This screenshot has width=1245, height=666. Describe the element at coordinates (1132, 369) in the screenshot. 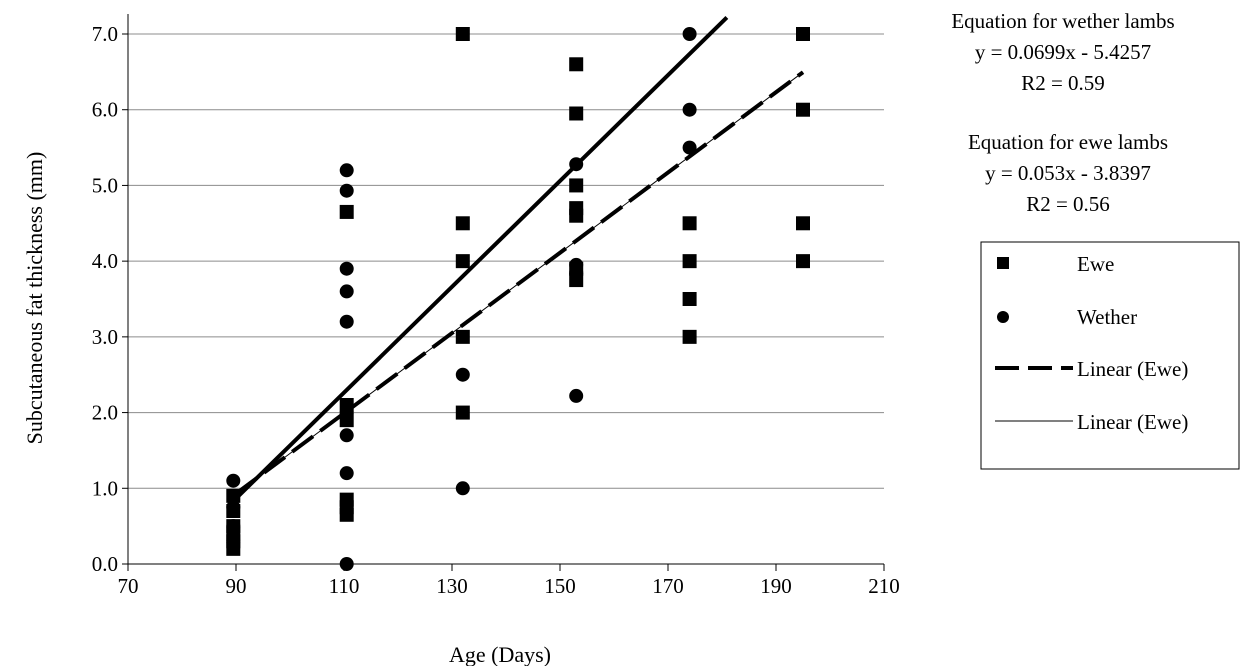

I see `legend-label-linear-ewe-dashed: Linear (Ewe)` at that location.